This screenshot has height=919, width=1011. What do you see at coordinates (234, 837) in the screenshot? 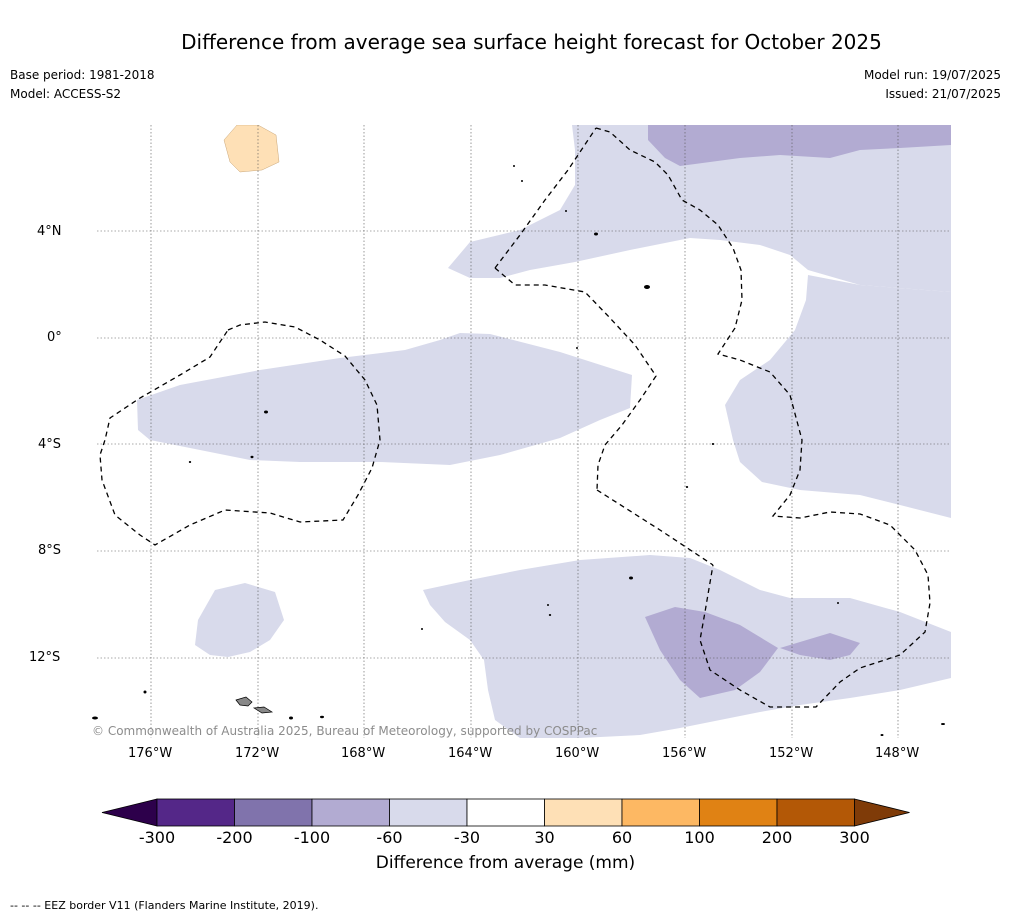
I see `colorbar-tick-label: -200` at bounding box center [234, 837].